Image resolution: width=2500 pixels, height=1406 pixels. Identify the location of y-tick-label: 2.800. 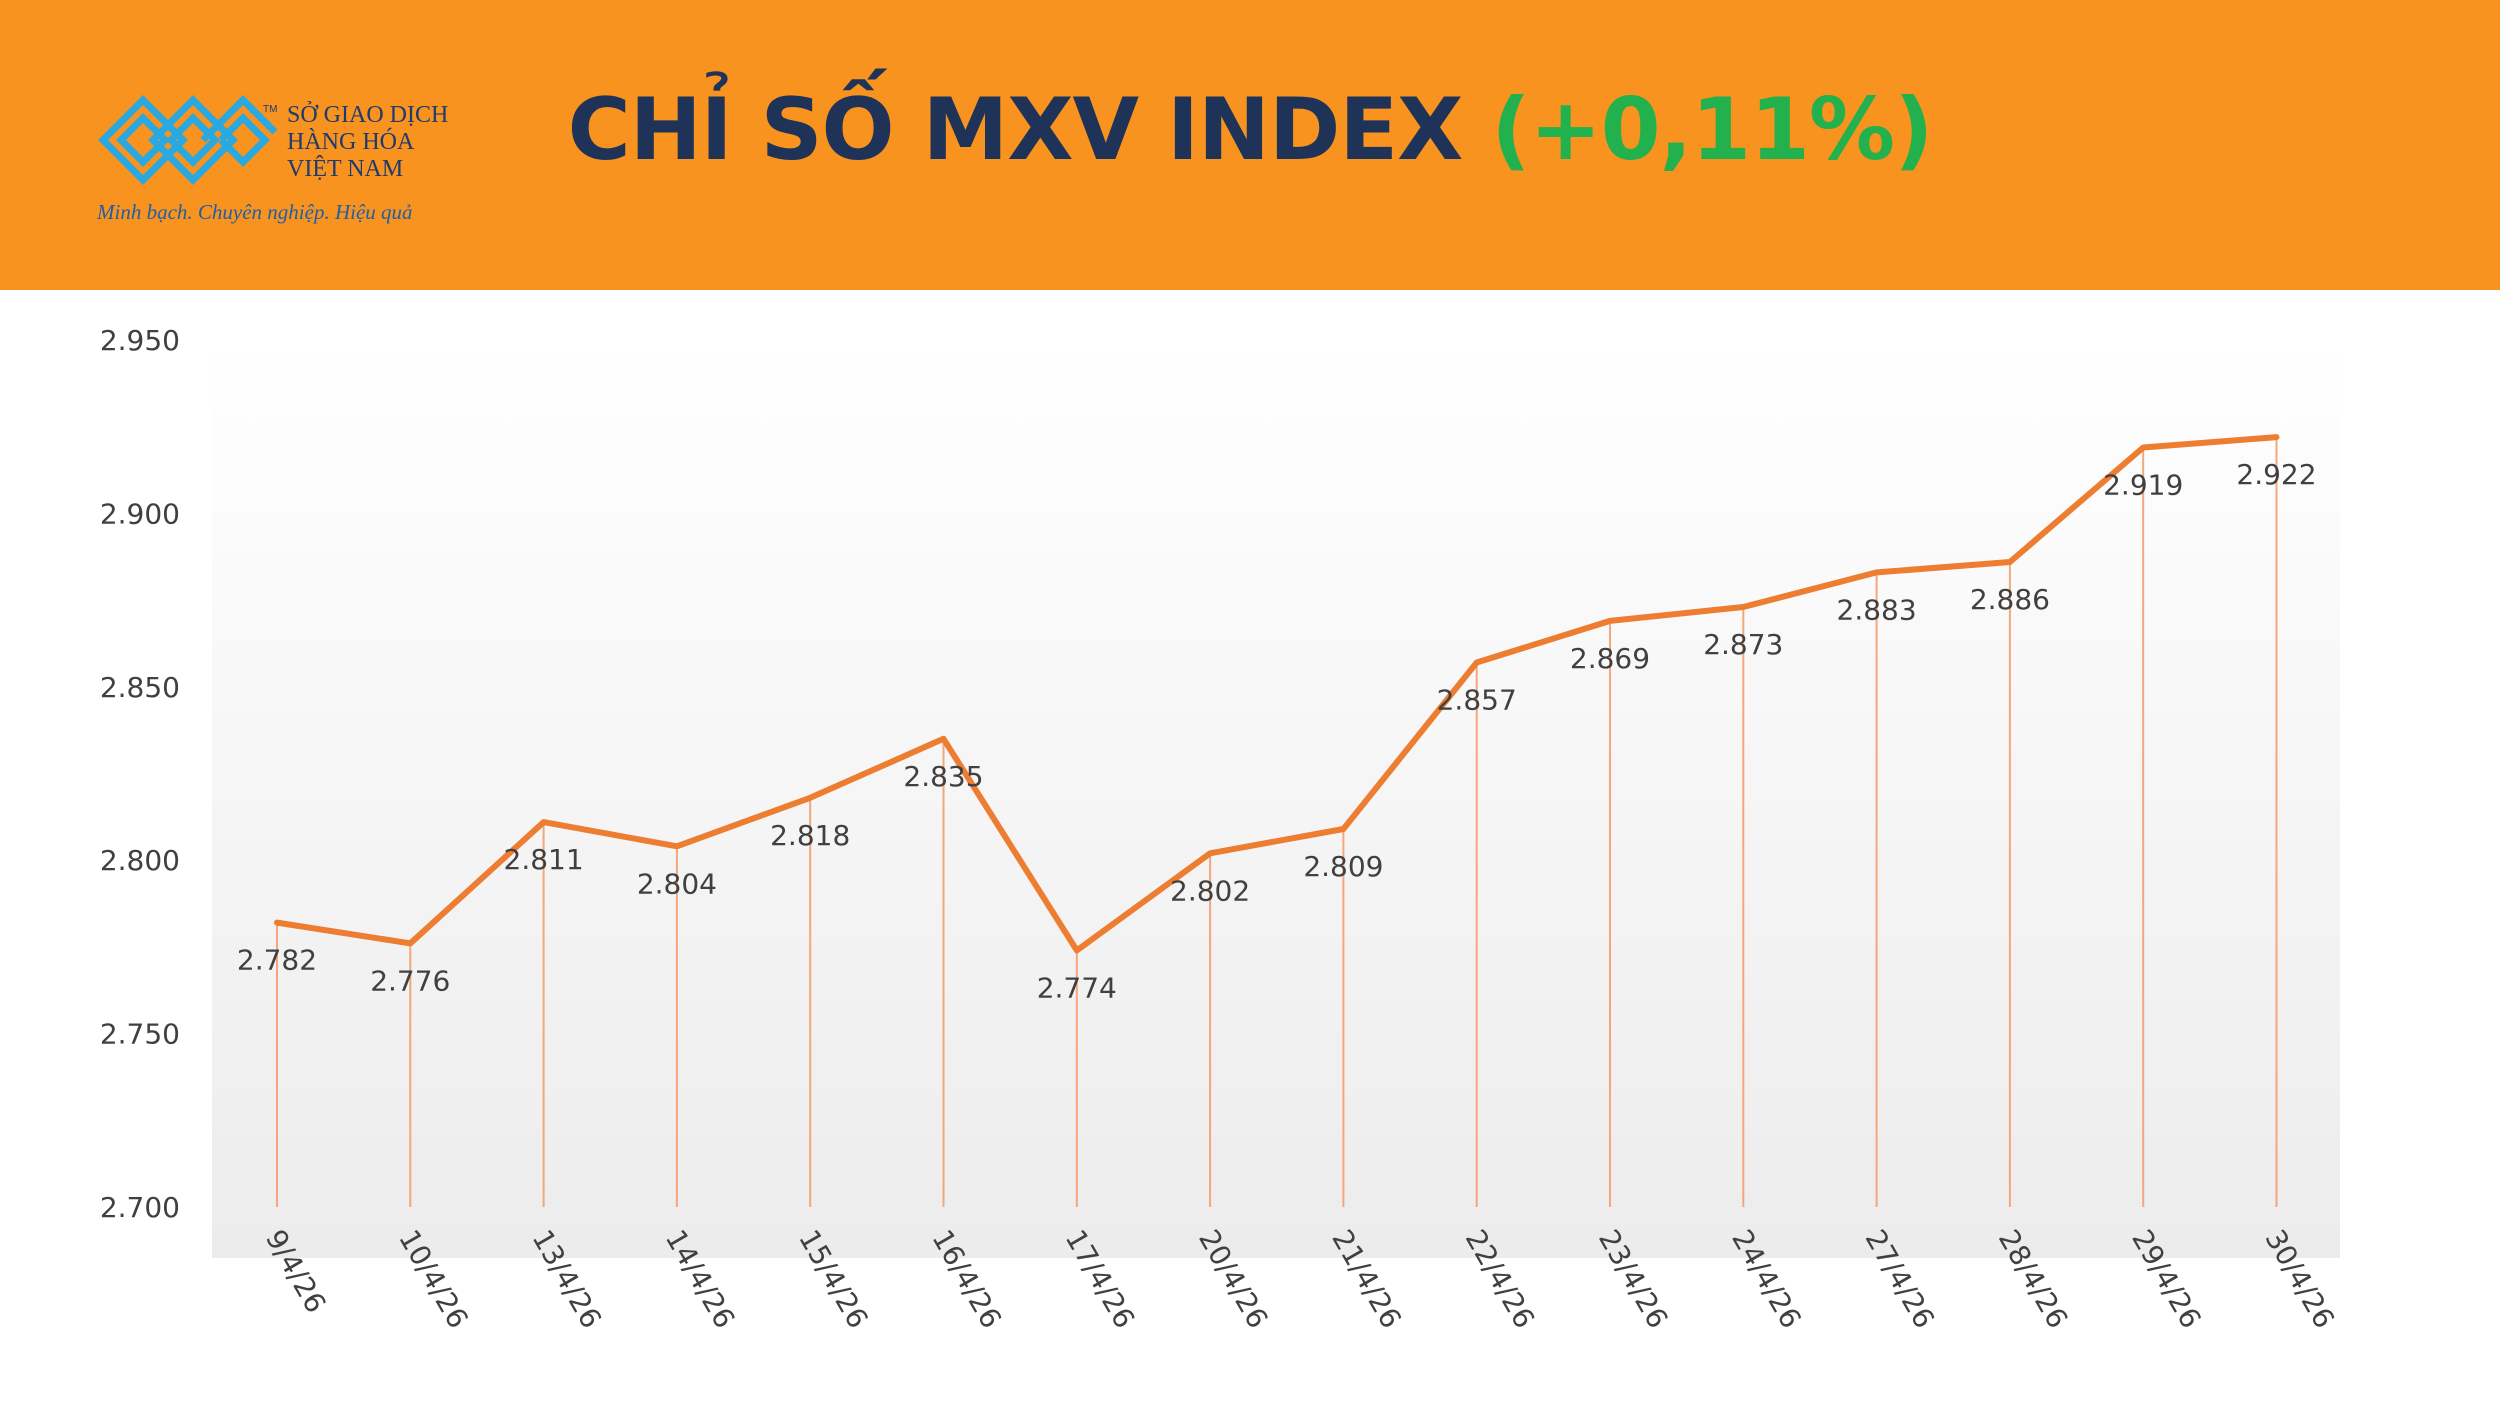
(140, 860).